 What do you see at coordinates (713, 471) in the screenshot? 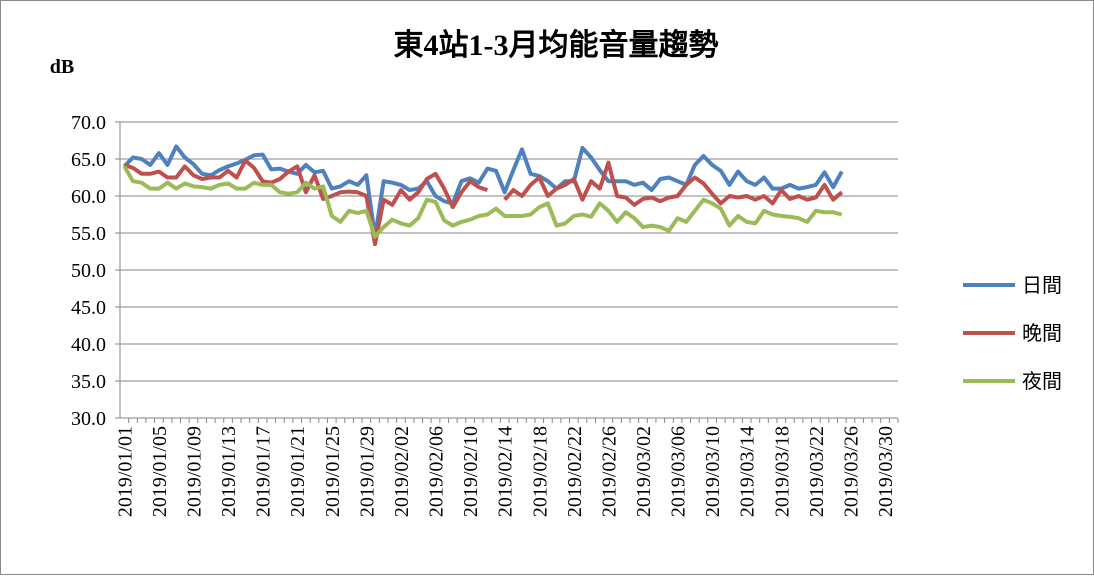
I see `x-tick-label: 2019/03/10` at bounding box center [713, 471].